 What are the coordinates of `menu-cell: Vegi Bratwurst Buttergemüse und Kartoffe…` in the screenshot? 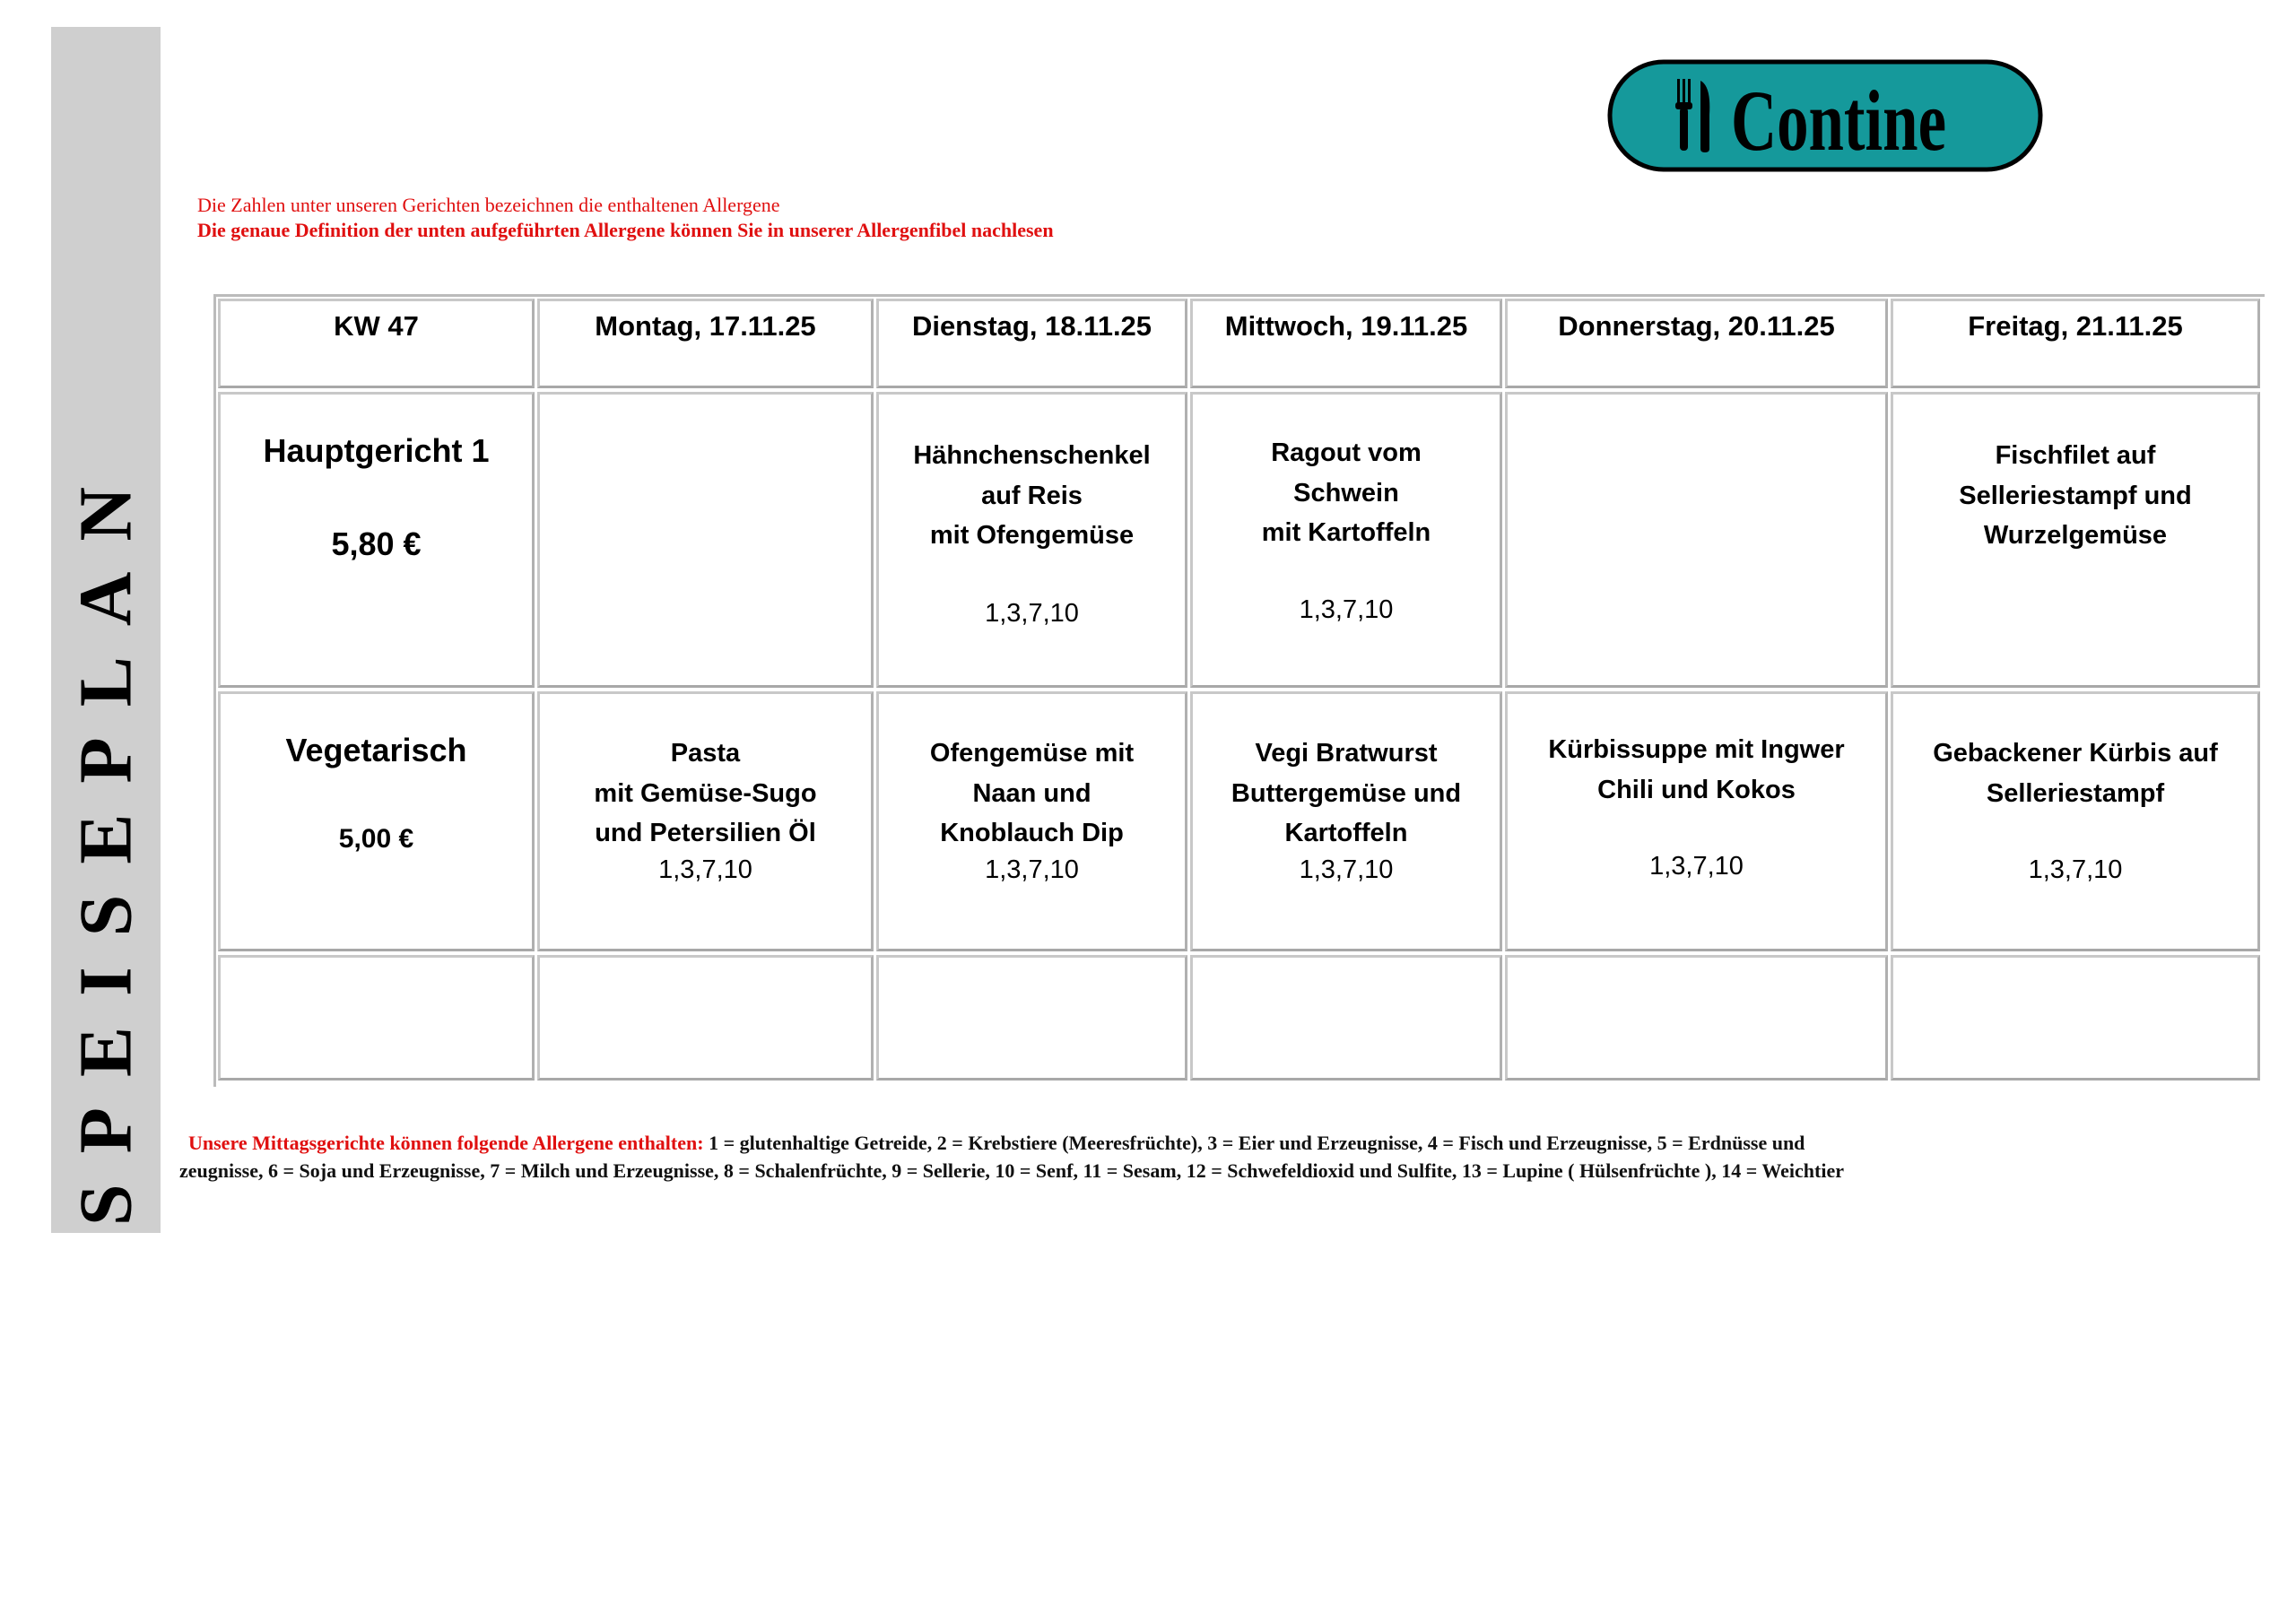 It's located at (1346, 821).